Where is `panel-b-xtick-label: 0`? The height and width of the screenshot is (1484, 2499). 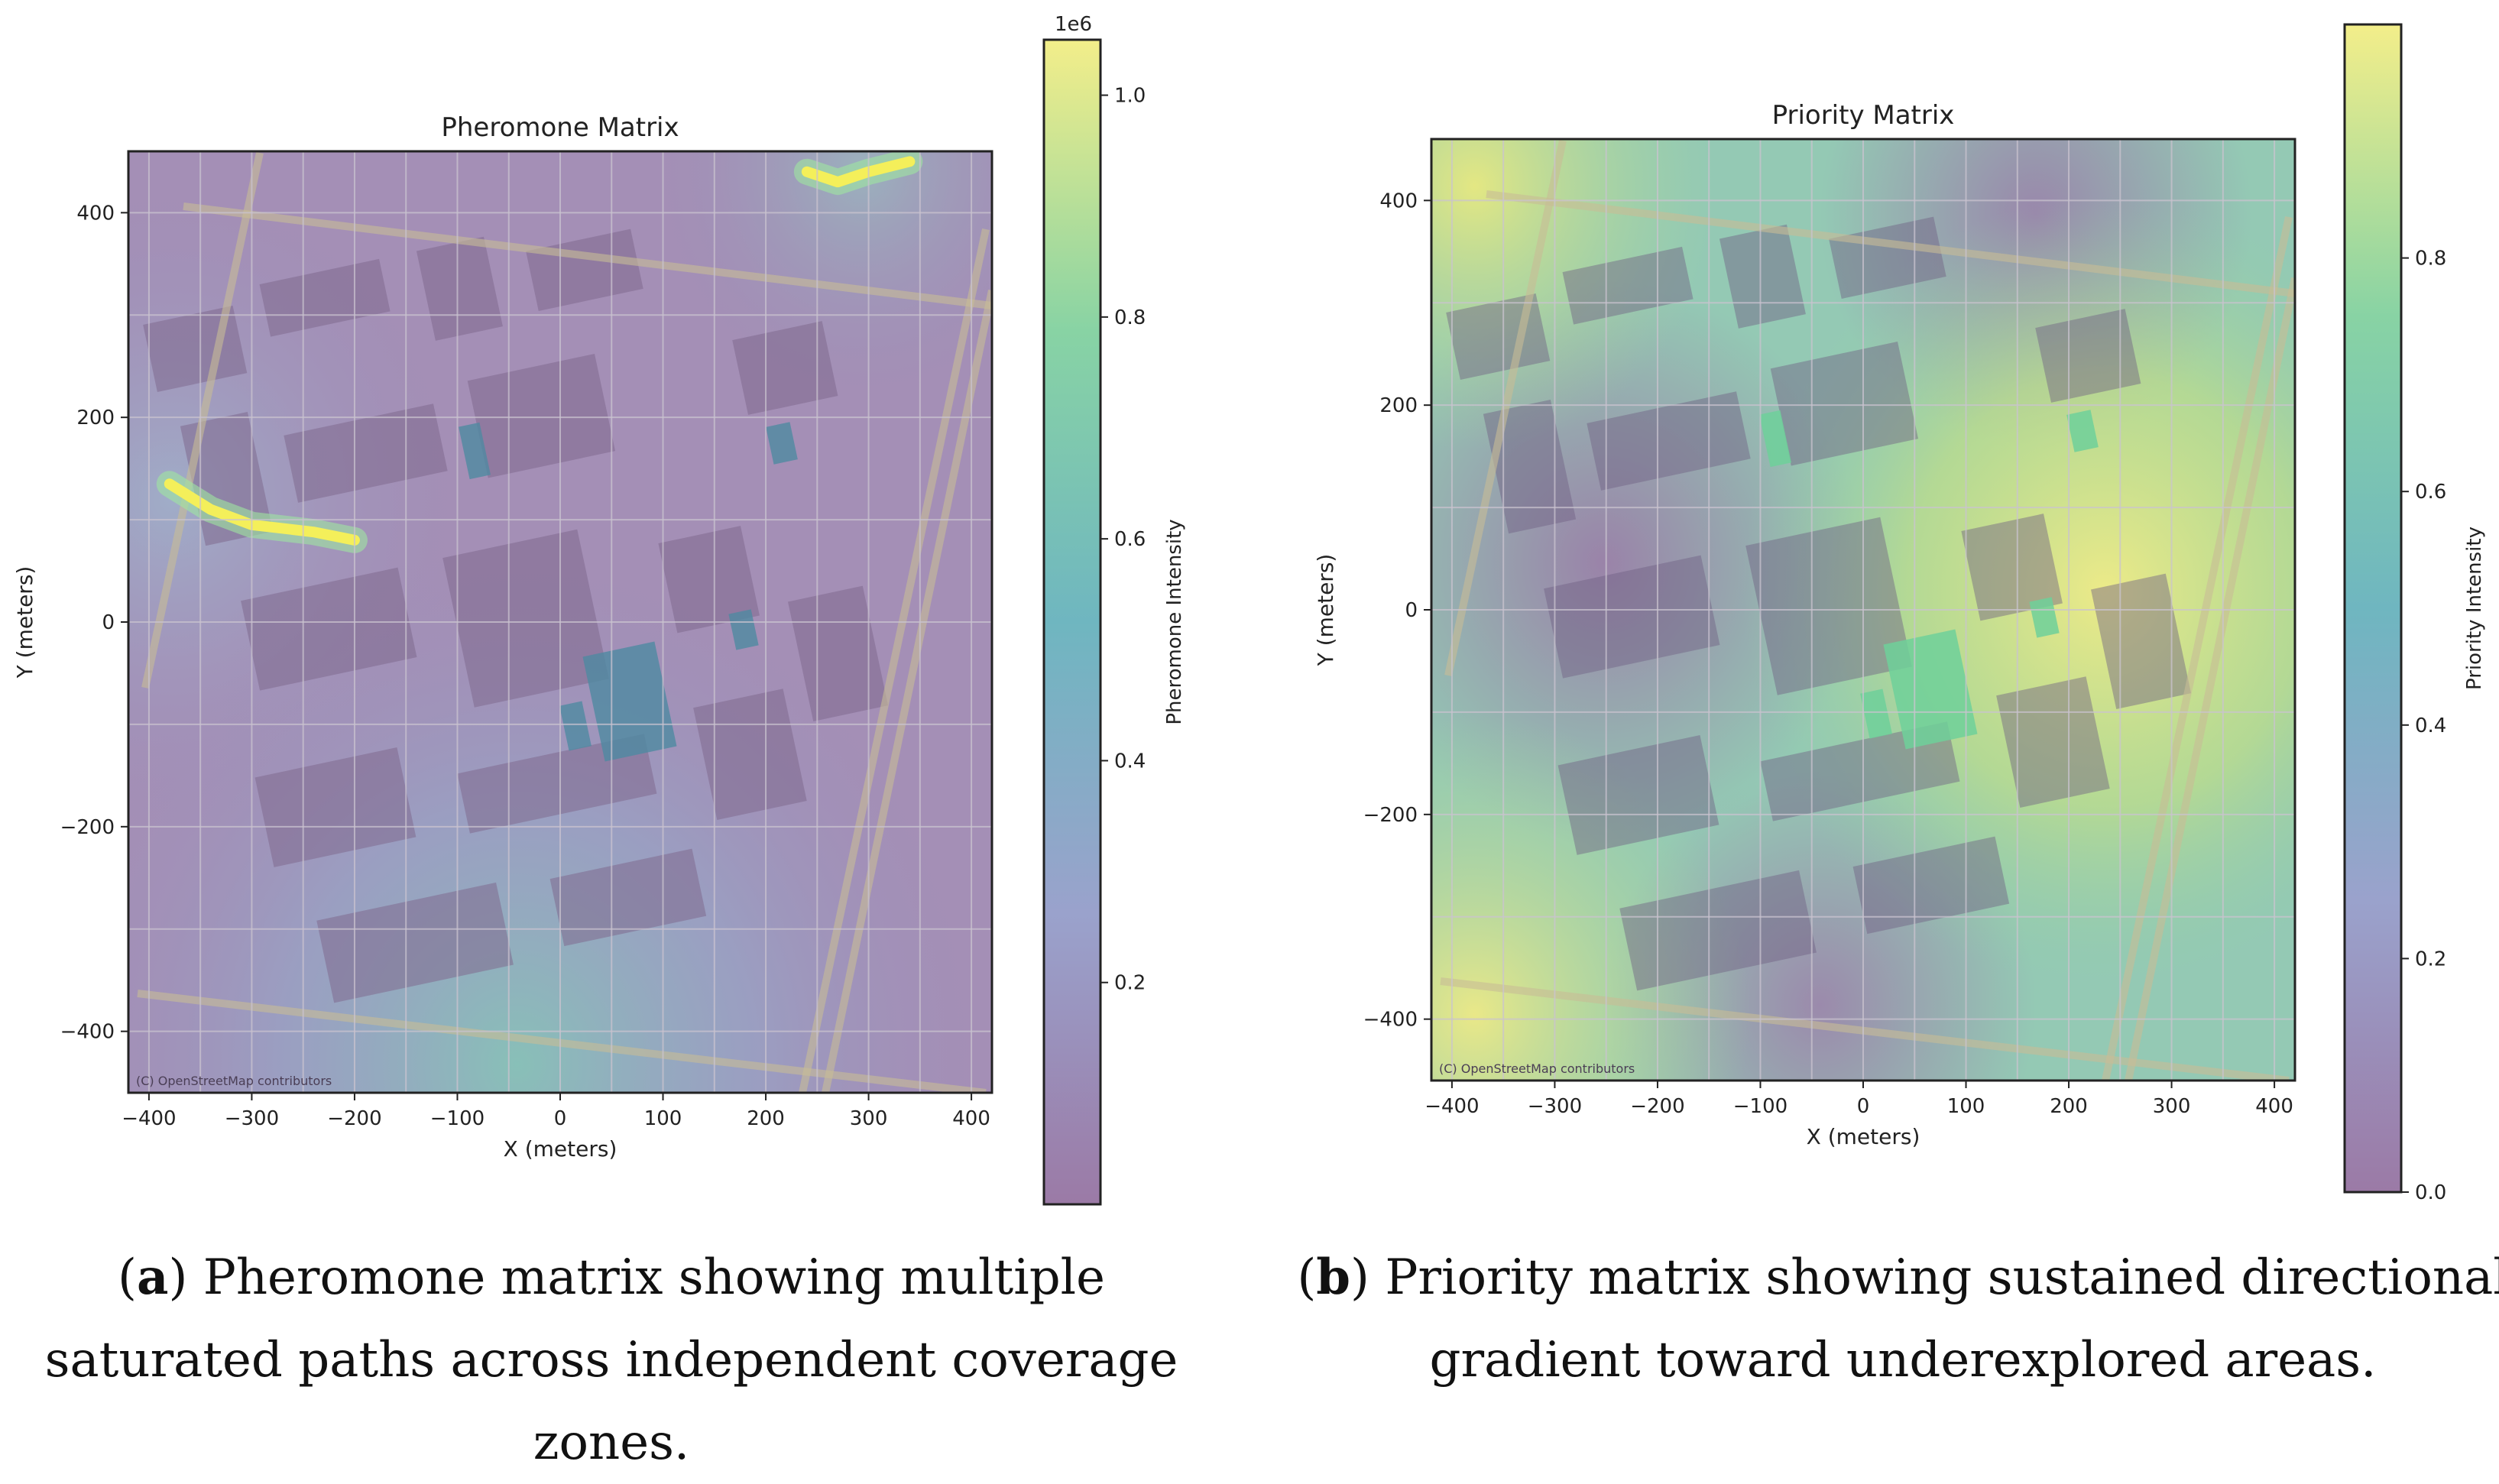 panel-b-xtick-label: 0 is located at coordinates (1863, 1107).